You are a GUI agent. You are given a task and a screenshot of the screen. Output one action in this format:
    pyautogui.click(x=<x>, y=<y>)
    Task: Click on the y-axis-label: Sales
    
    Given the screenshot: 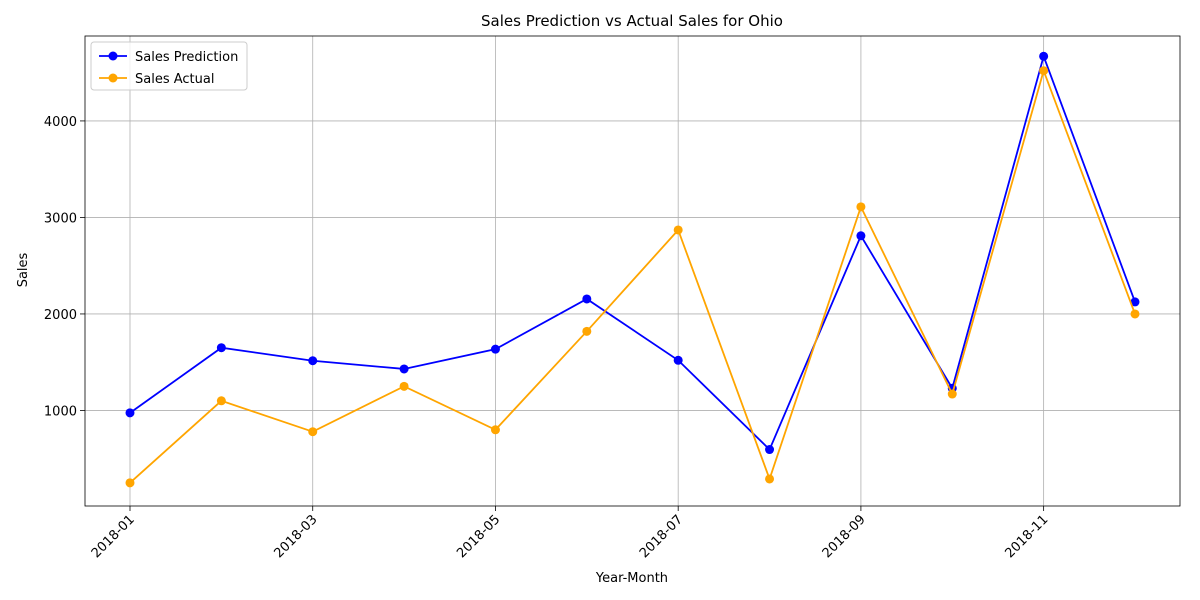 What is the action you would take?
    pyautogui.click(x=23, y=269)
    